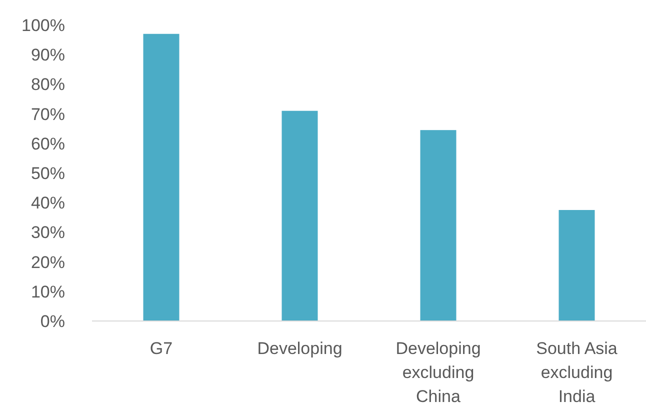 The height and width of the screenshot is (419, 646). Describe the element at coordinates (47, 55) in the screenshot. I see `y-tick-label: 90%` at that location.